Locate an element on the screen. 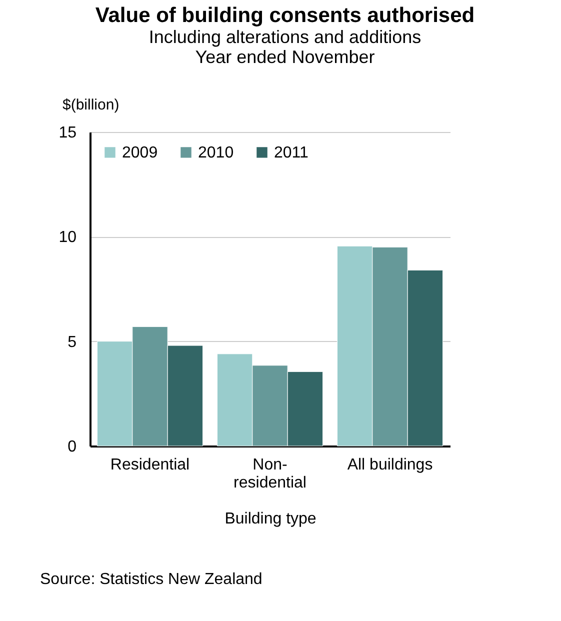 This screenshot has height=621, width=561. y-axis-title: $(billion) is located at coordinates (91, 105).